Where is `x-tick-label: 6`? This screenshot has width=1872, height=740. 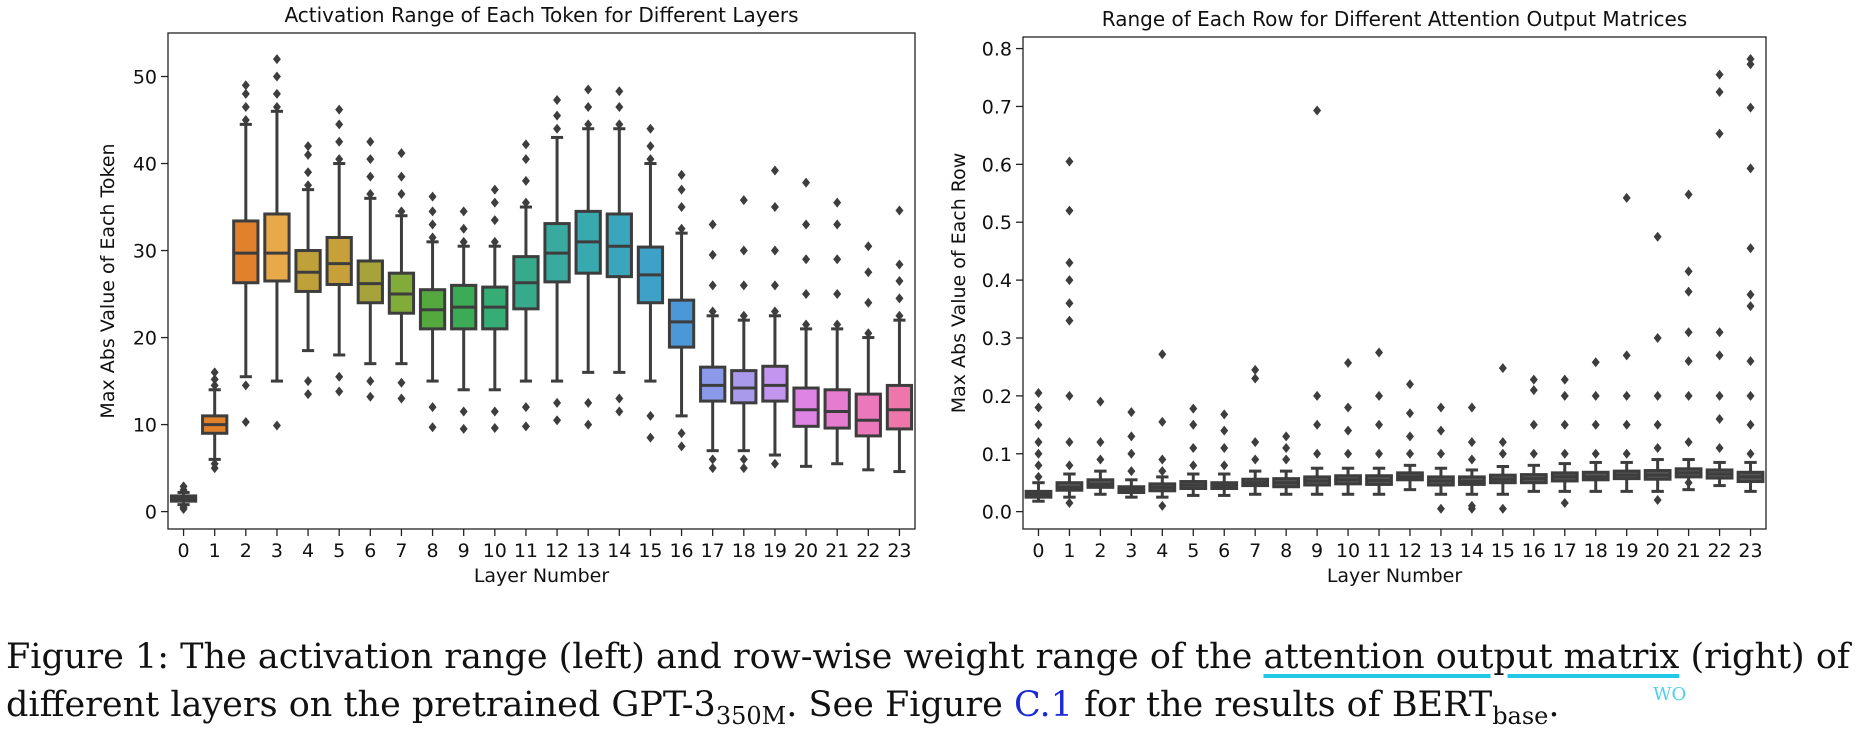 x-tick-label: 6 is located at coordinates (1224, 551).